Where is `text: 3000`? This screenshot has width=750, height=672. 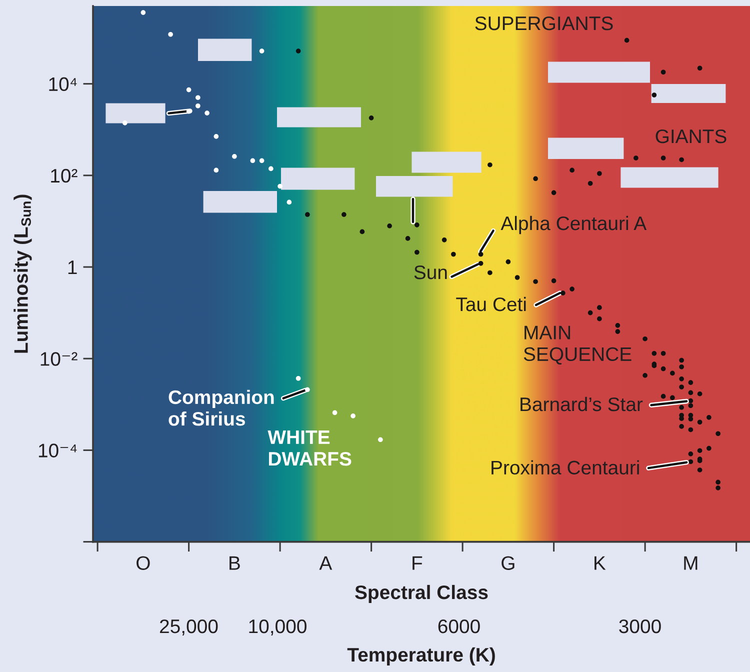 text: 3000 is located at coordinates (640, 626).